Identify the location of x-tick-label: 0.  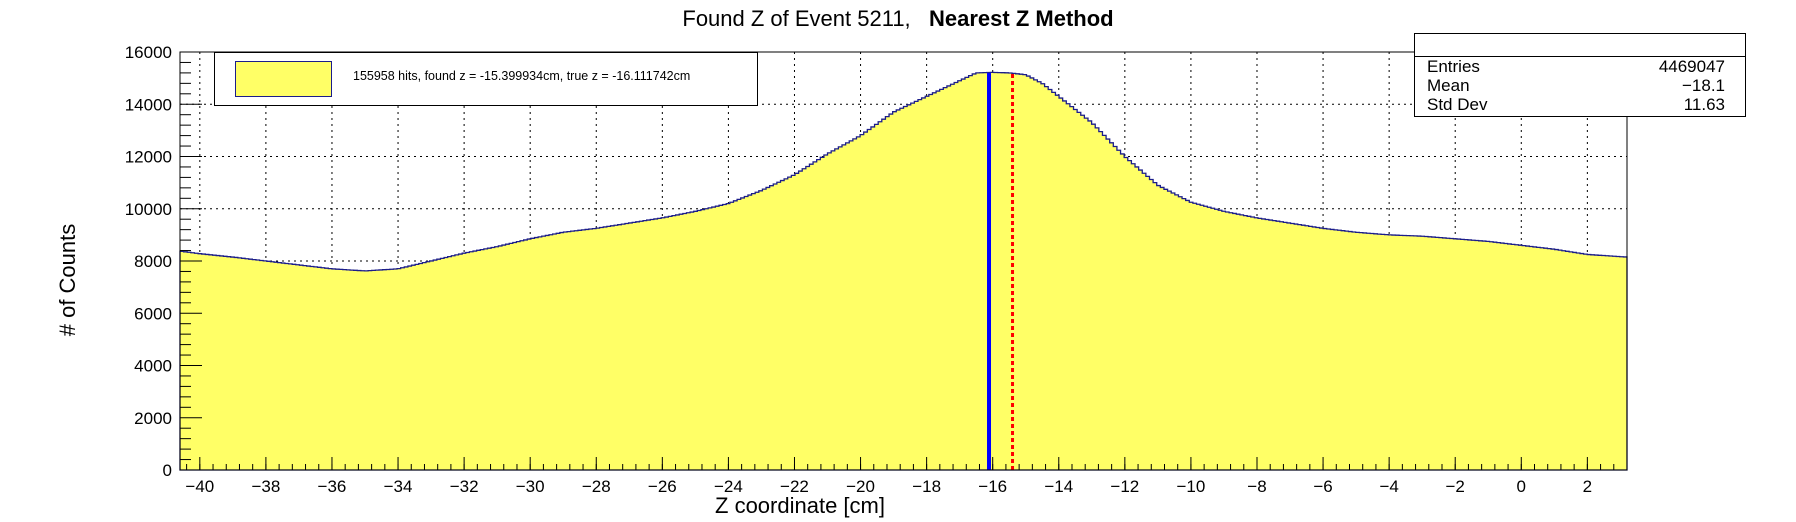
(1521, 486).